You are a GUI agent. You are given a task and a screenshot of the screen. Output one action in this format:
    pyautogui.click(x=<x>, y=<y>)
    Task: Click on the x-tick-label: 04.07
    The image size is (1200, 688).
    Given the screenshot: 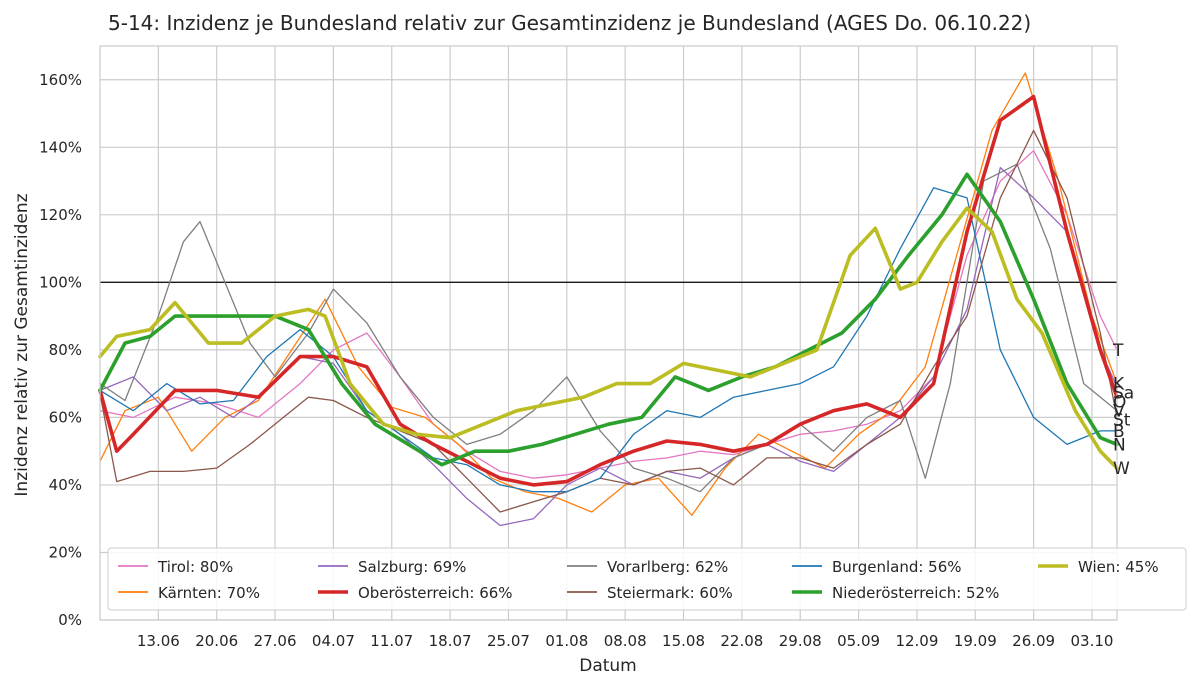 What is the action you would take?
    pyautogui.click(x=333, y=641)
    